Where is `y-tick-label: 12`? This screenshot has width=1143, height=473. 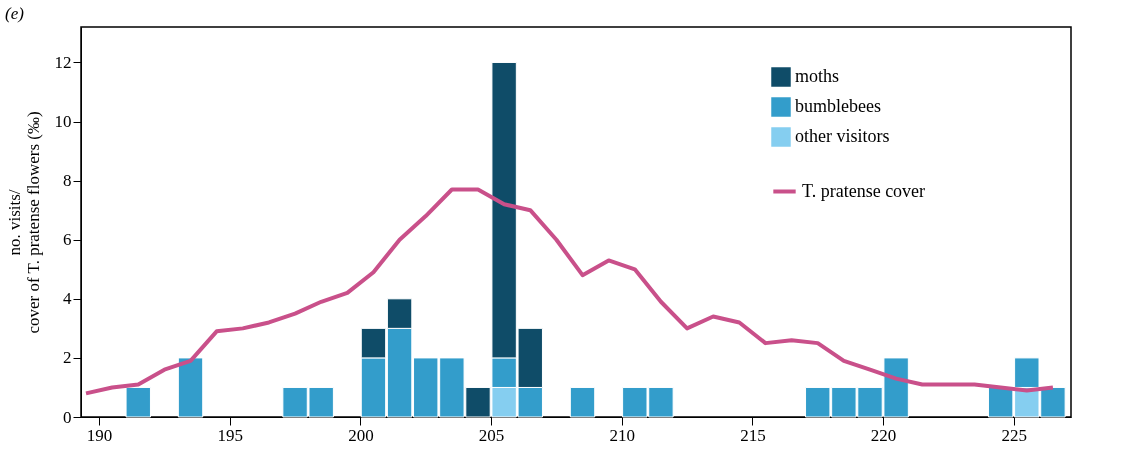 y-tick-label: 12 is located at coordinates (63, 62).